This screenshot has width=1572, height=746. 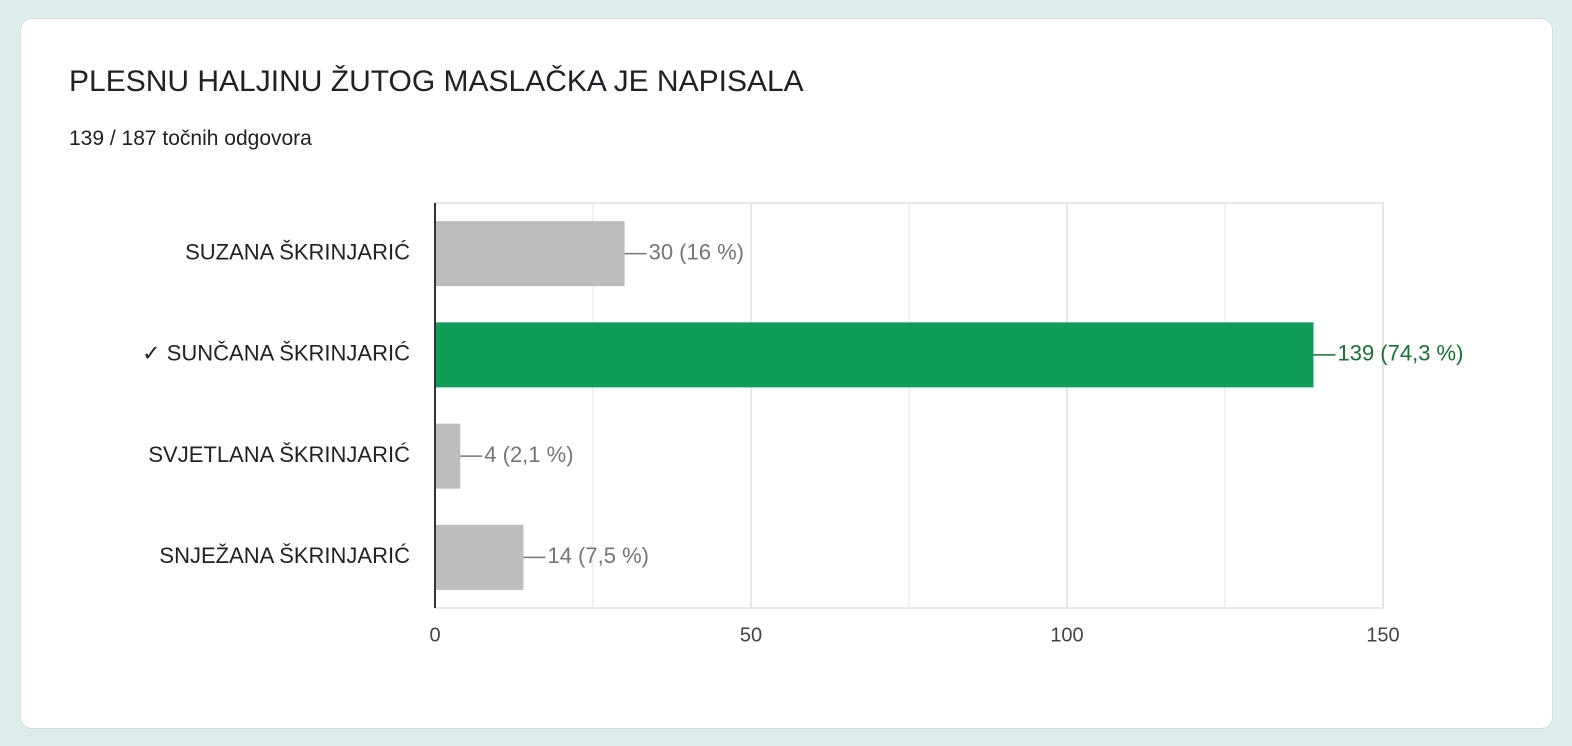 I want to click on value-label: 139 (74,3 %), so click(x=1400, y=353).